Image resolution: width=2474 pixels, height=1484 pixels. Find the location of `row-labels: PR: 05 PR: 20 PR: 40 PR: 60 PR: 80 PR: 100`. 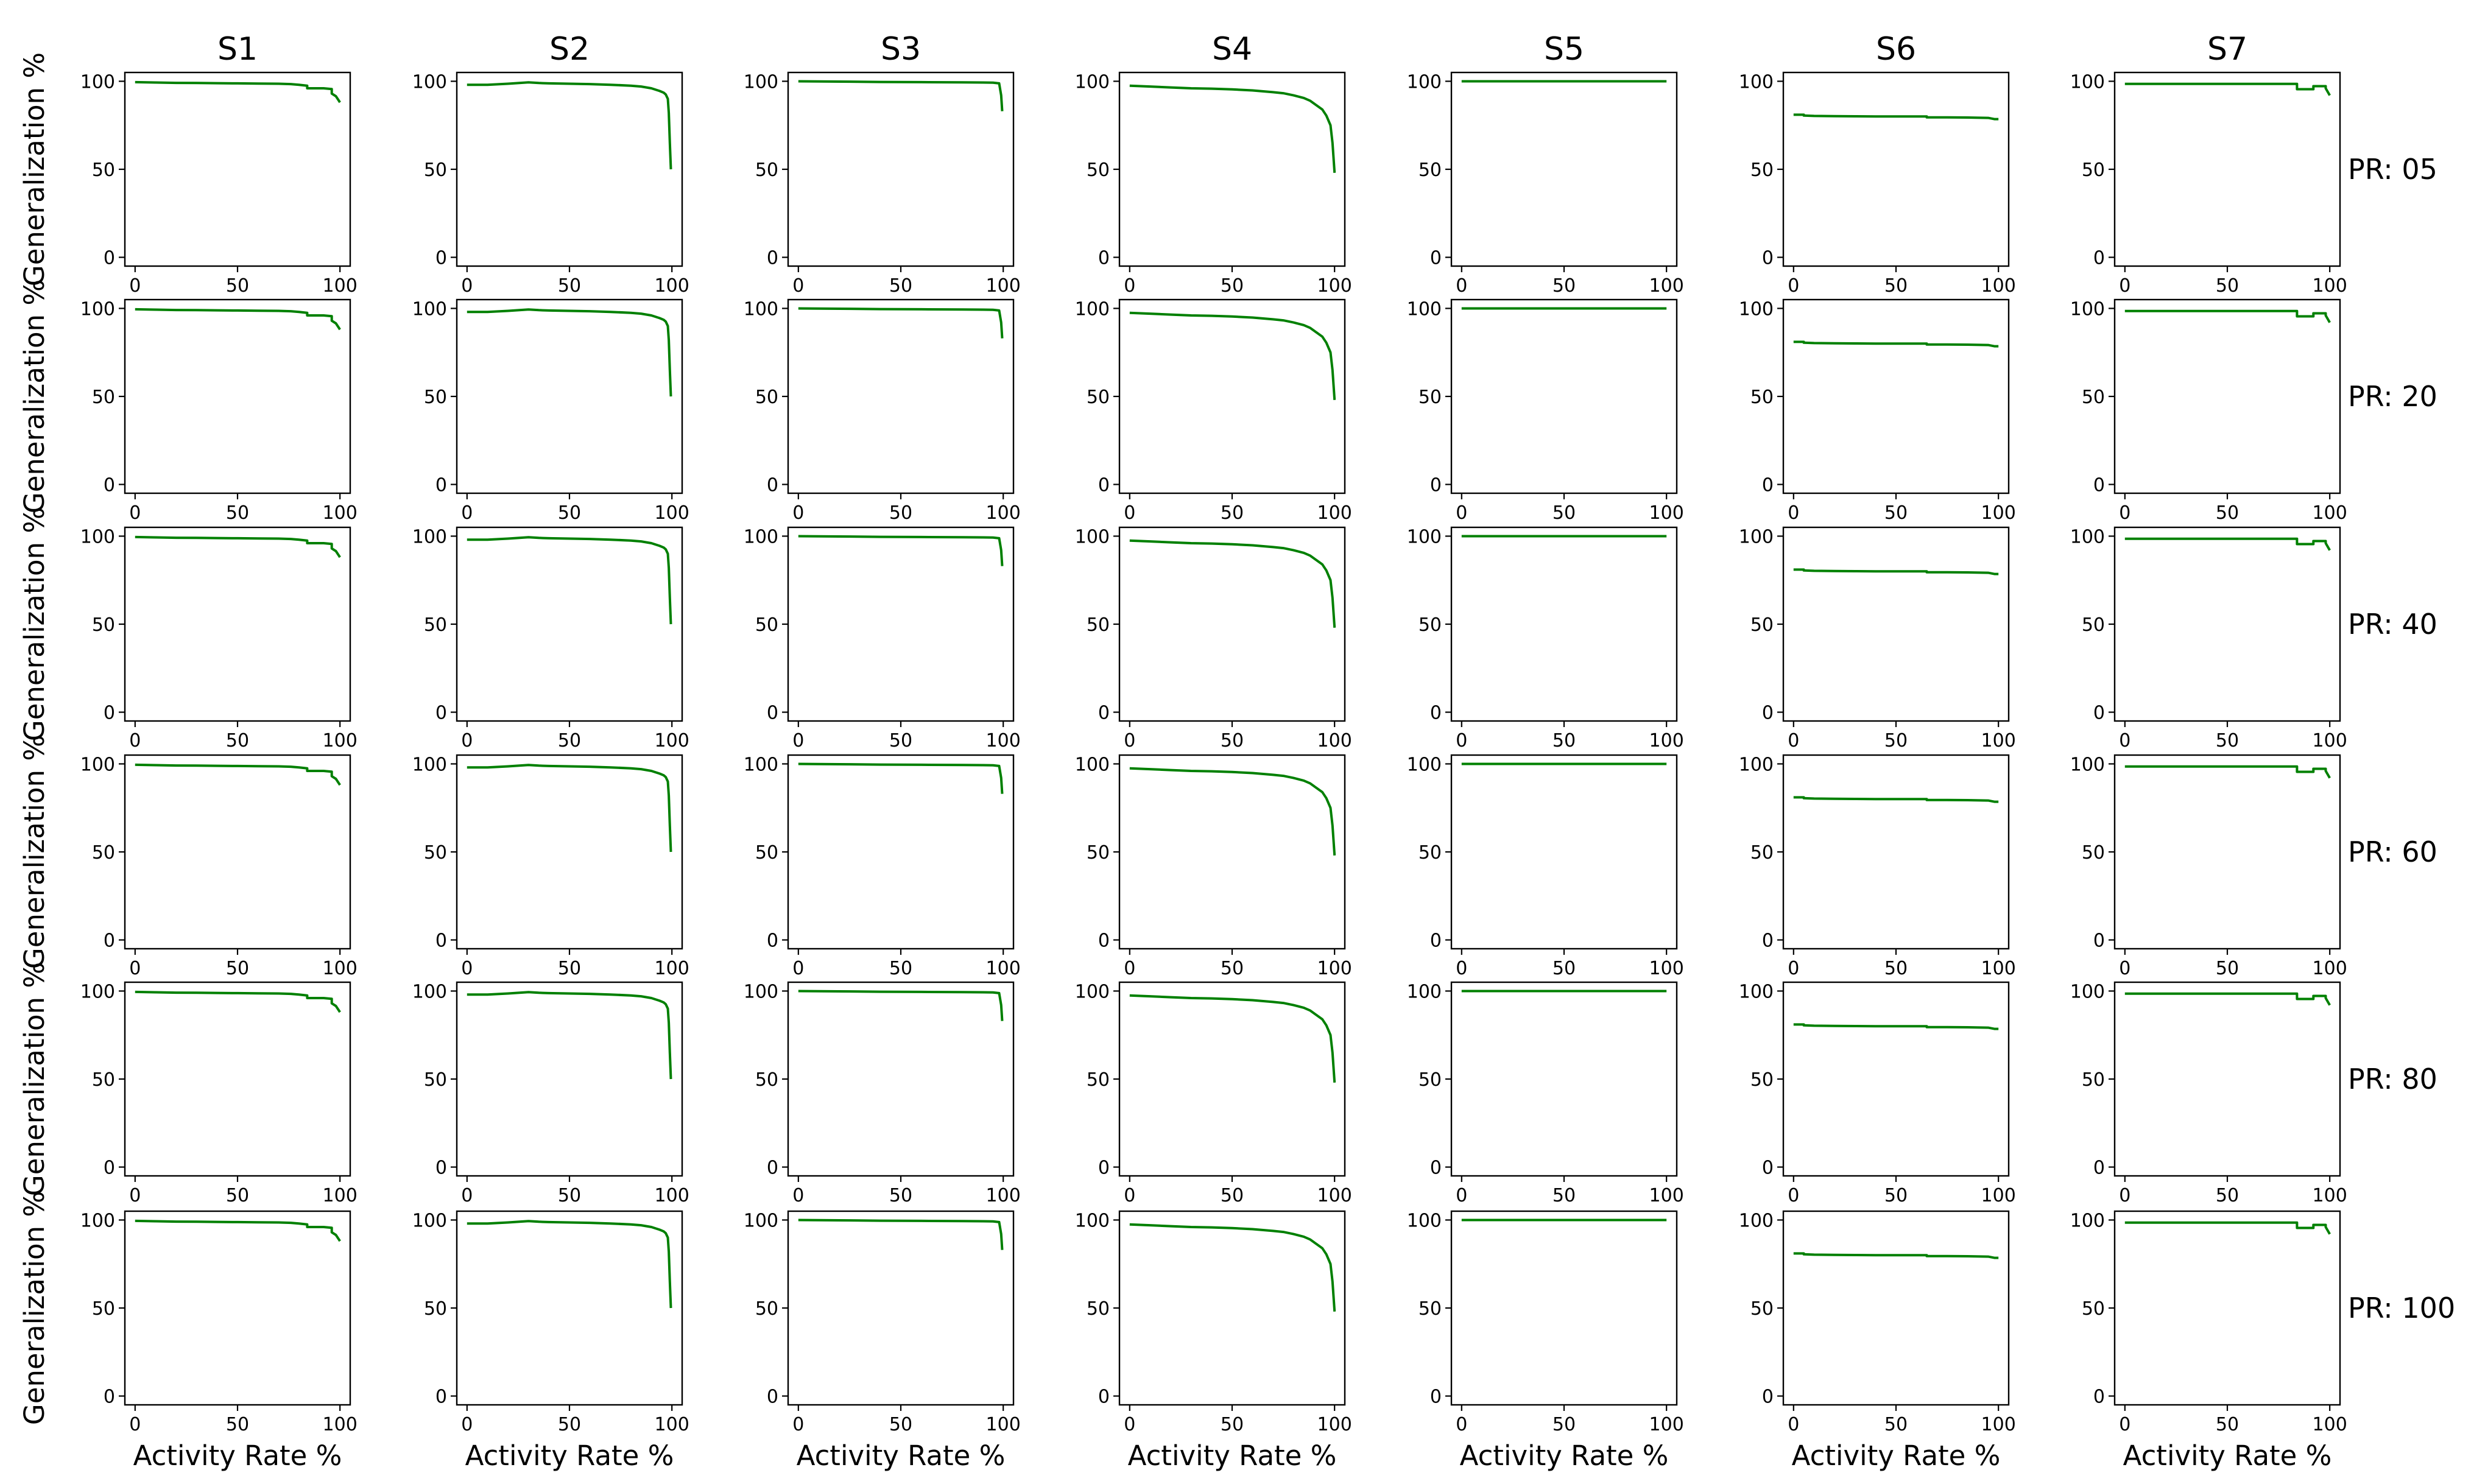

row-labels: PR: 05 PR: 20 PR: 40 PR: 60 PR: 80 PR: 100 is located at coordinates (2401, 738).